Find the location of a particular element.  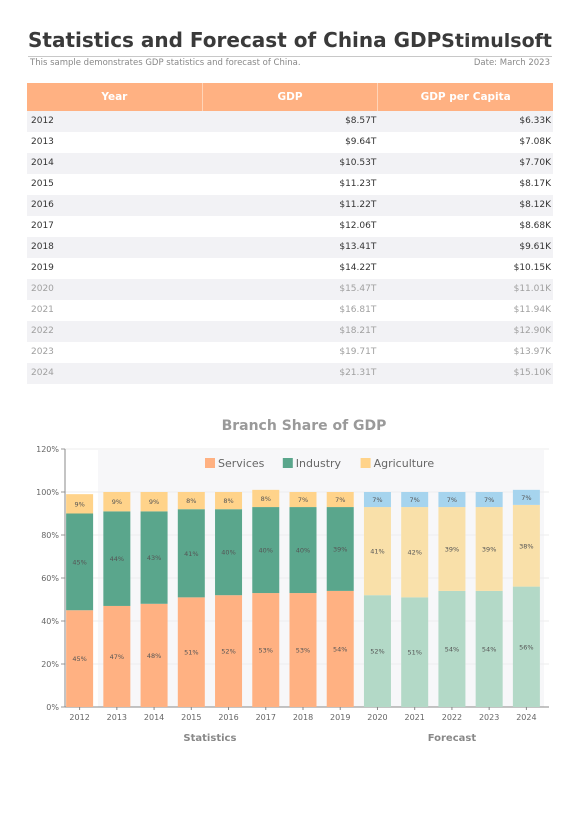

table-row: 2024 $21.31T $15.10K is located at coordinates (290, 373).